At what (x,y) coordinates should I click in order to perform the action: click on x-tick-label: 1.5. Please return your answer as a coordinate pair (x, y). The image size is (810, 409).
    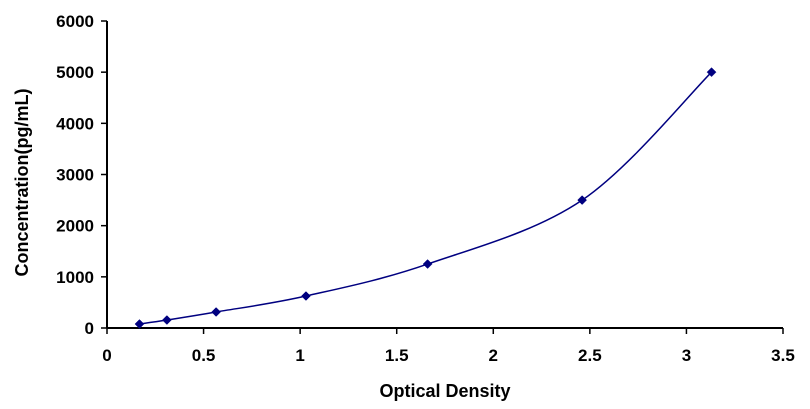
    Looking at the image, I should click on (397, 355).